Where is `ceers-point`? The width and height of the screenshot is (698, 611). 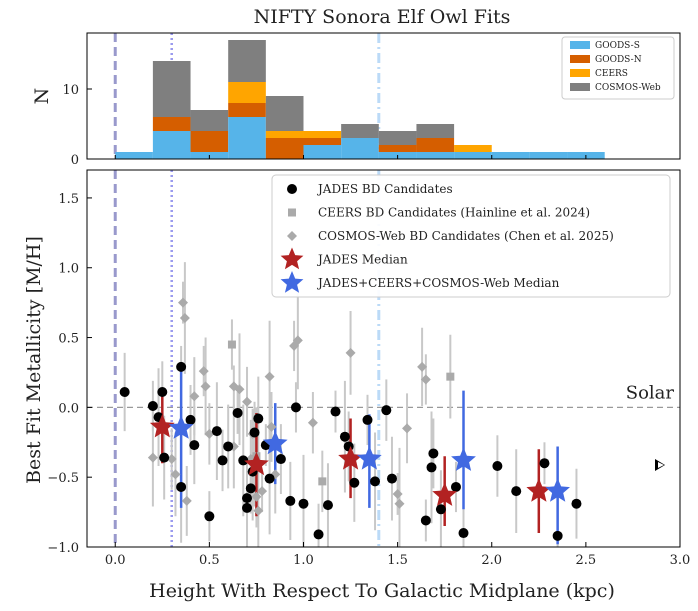
ceers-point is located at coordinates (322, 481).